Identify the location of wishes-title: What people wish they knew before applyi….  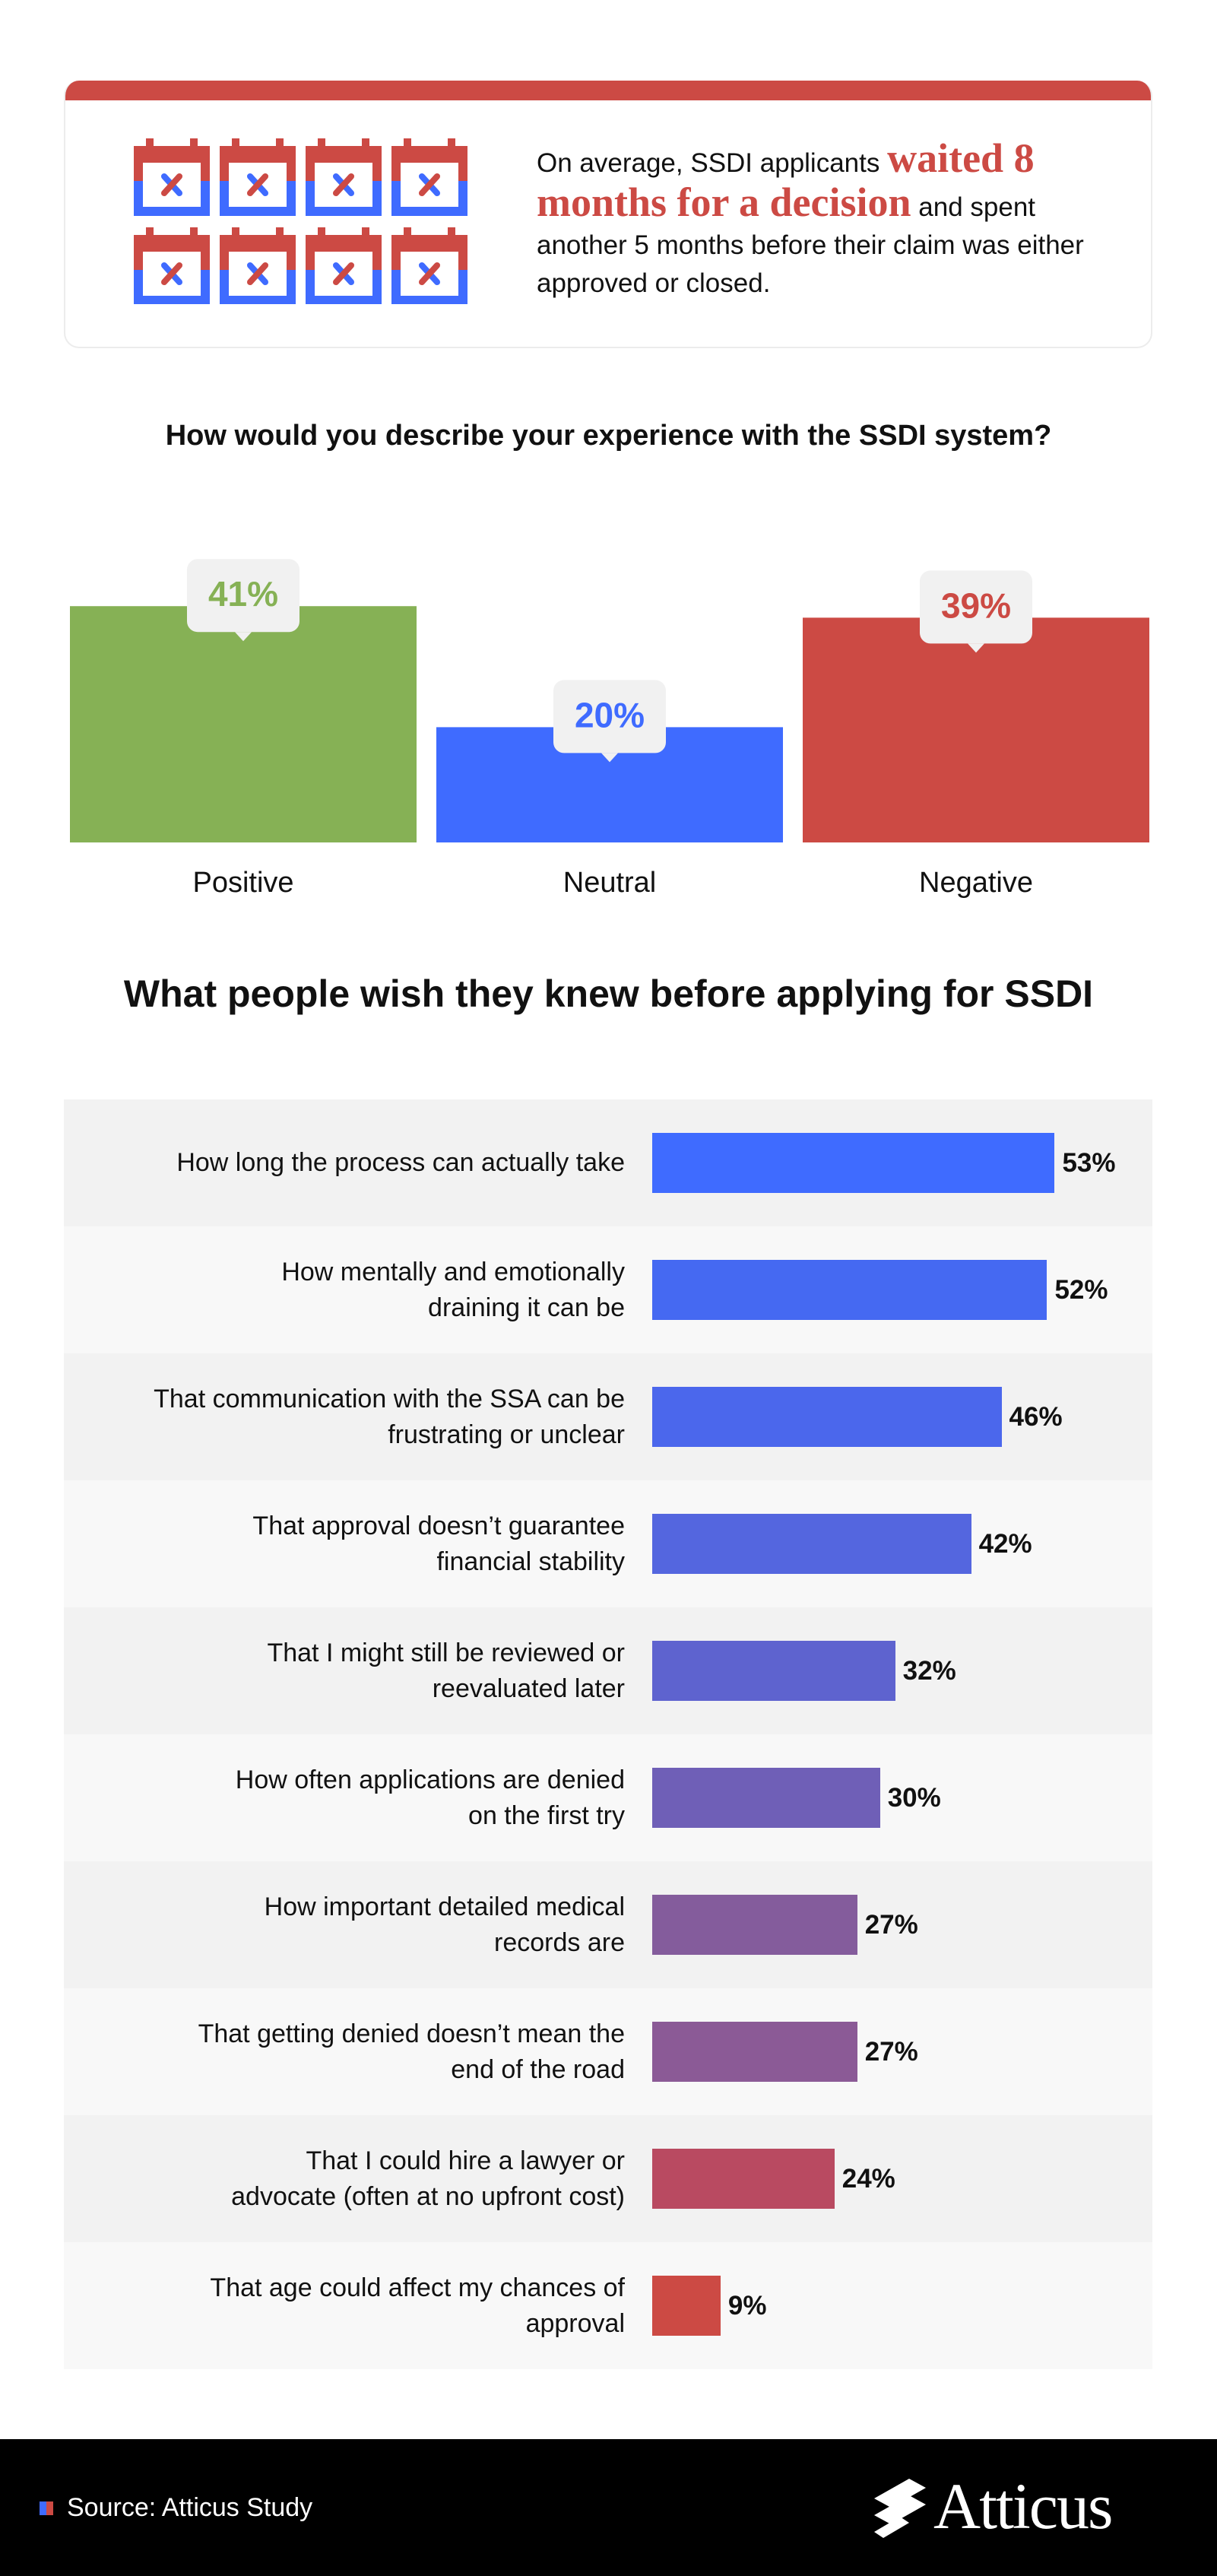
(608, 994).